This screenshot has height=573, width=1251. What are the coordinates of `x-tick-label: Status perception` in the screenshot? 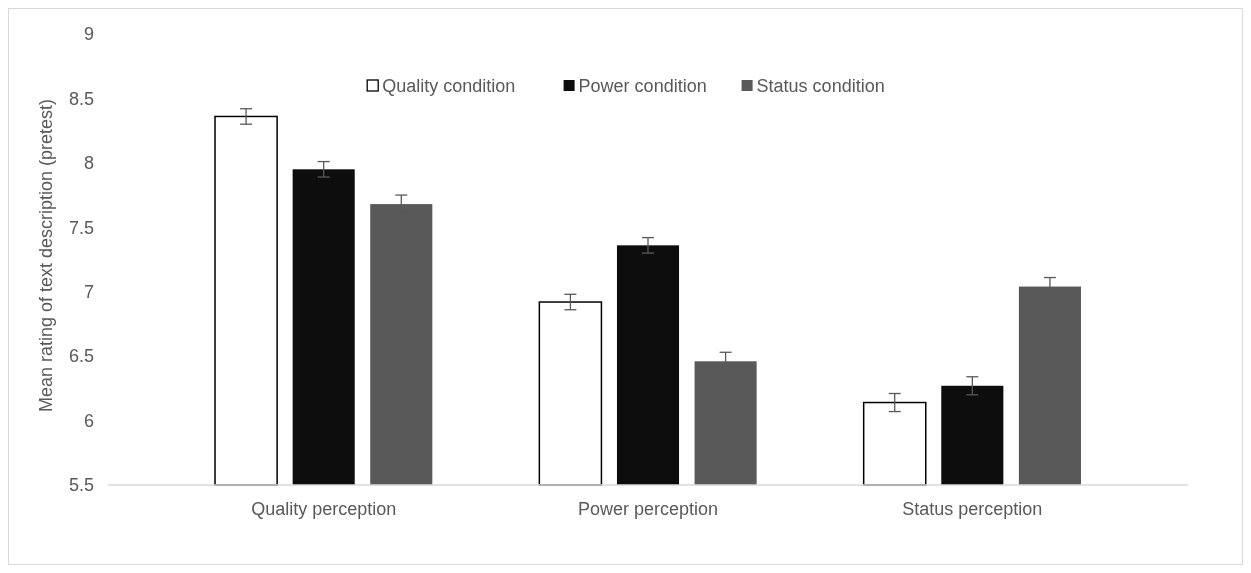 It's located at (972, 509).